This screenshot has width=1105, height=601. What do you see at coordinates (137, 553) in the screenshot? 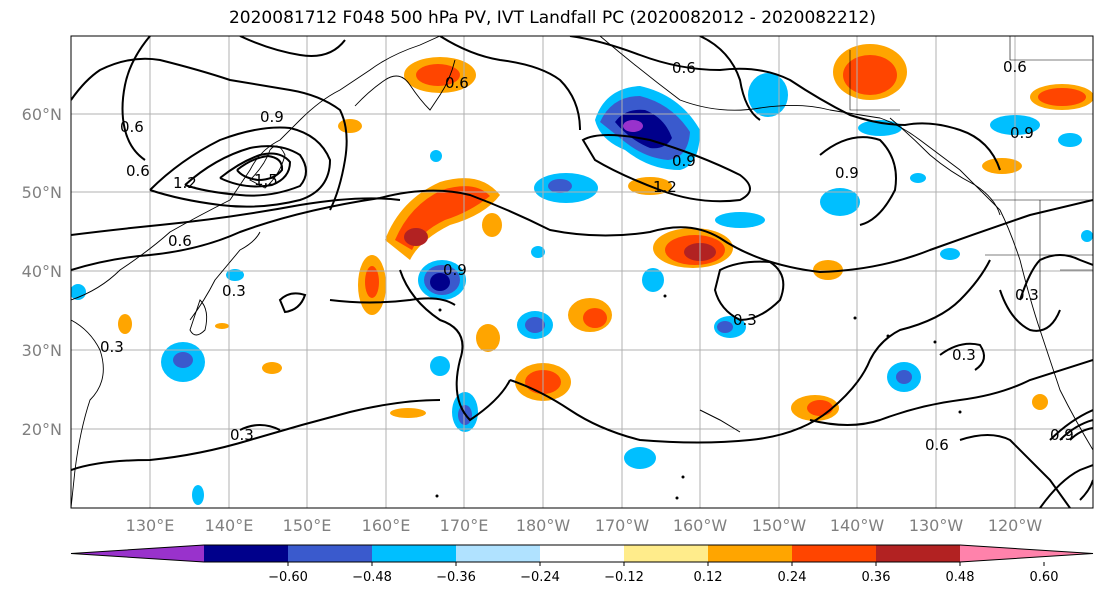
I see `colorbar-extend-low` at bounding box center [137, 553].